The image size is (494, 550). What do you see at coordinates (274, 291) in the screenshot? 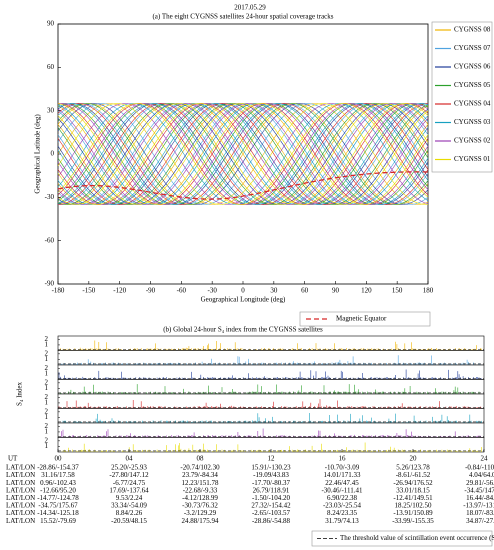
I see `x-tick-label: 30` at bounding box center [274, 291].